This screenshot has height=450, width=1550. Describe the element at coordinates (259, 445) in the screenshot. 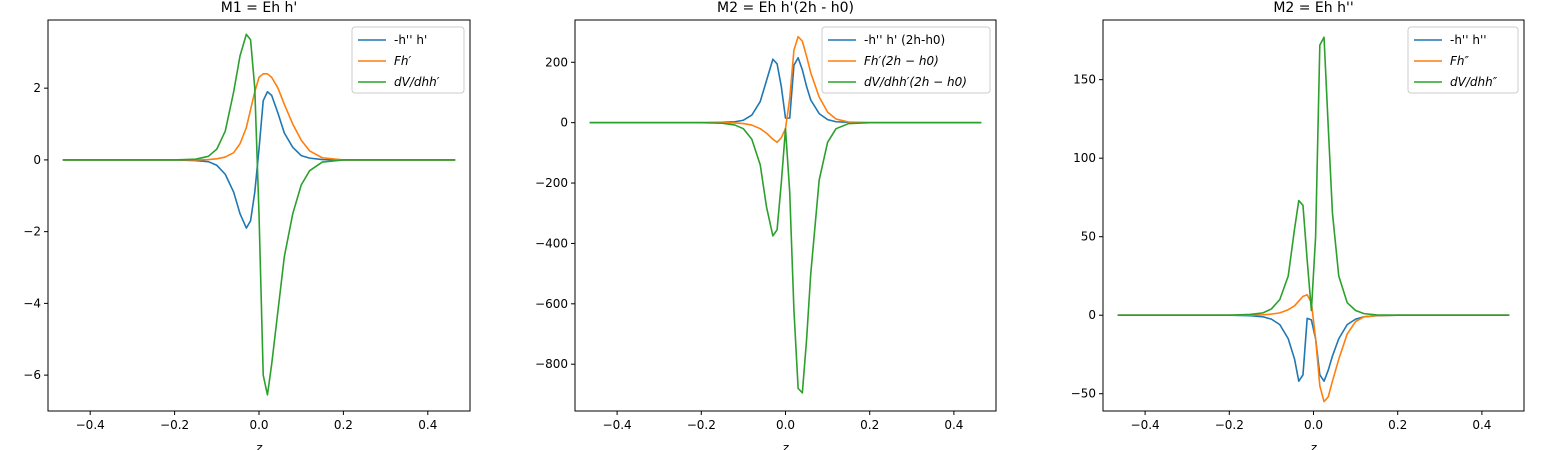

I see `x-axis-label-1: z` at that location.